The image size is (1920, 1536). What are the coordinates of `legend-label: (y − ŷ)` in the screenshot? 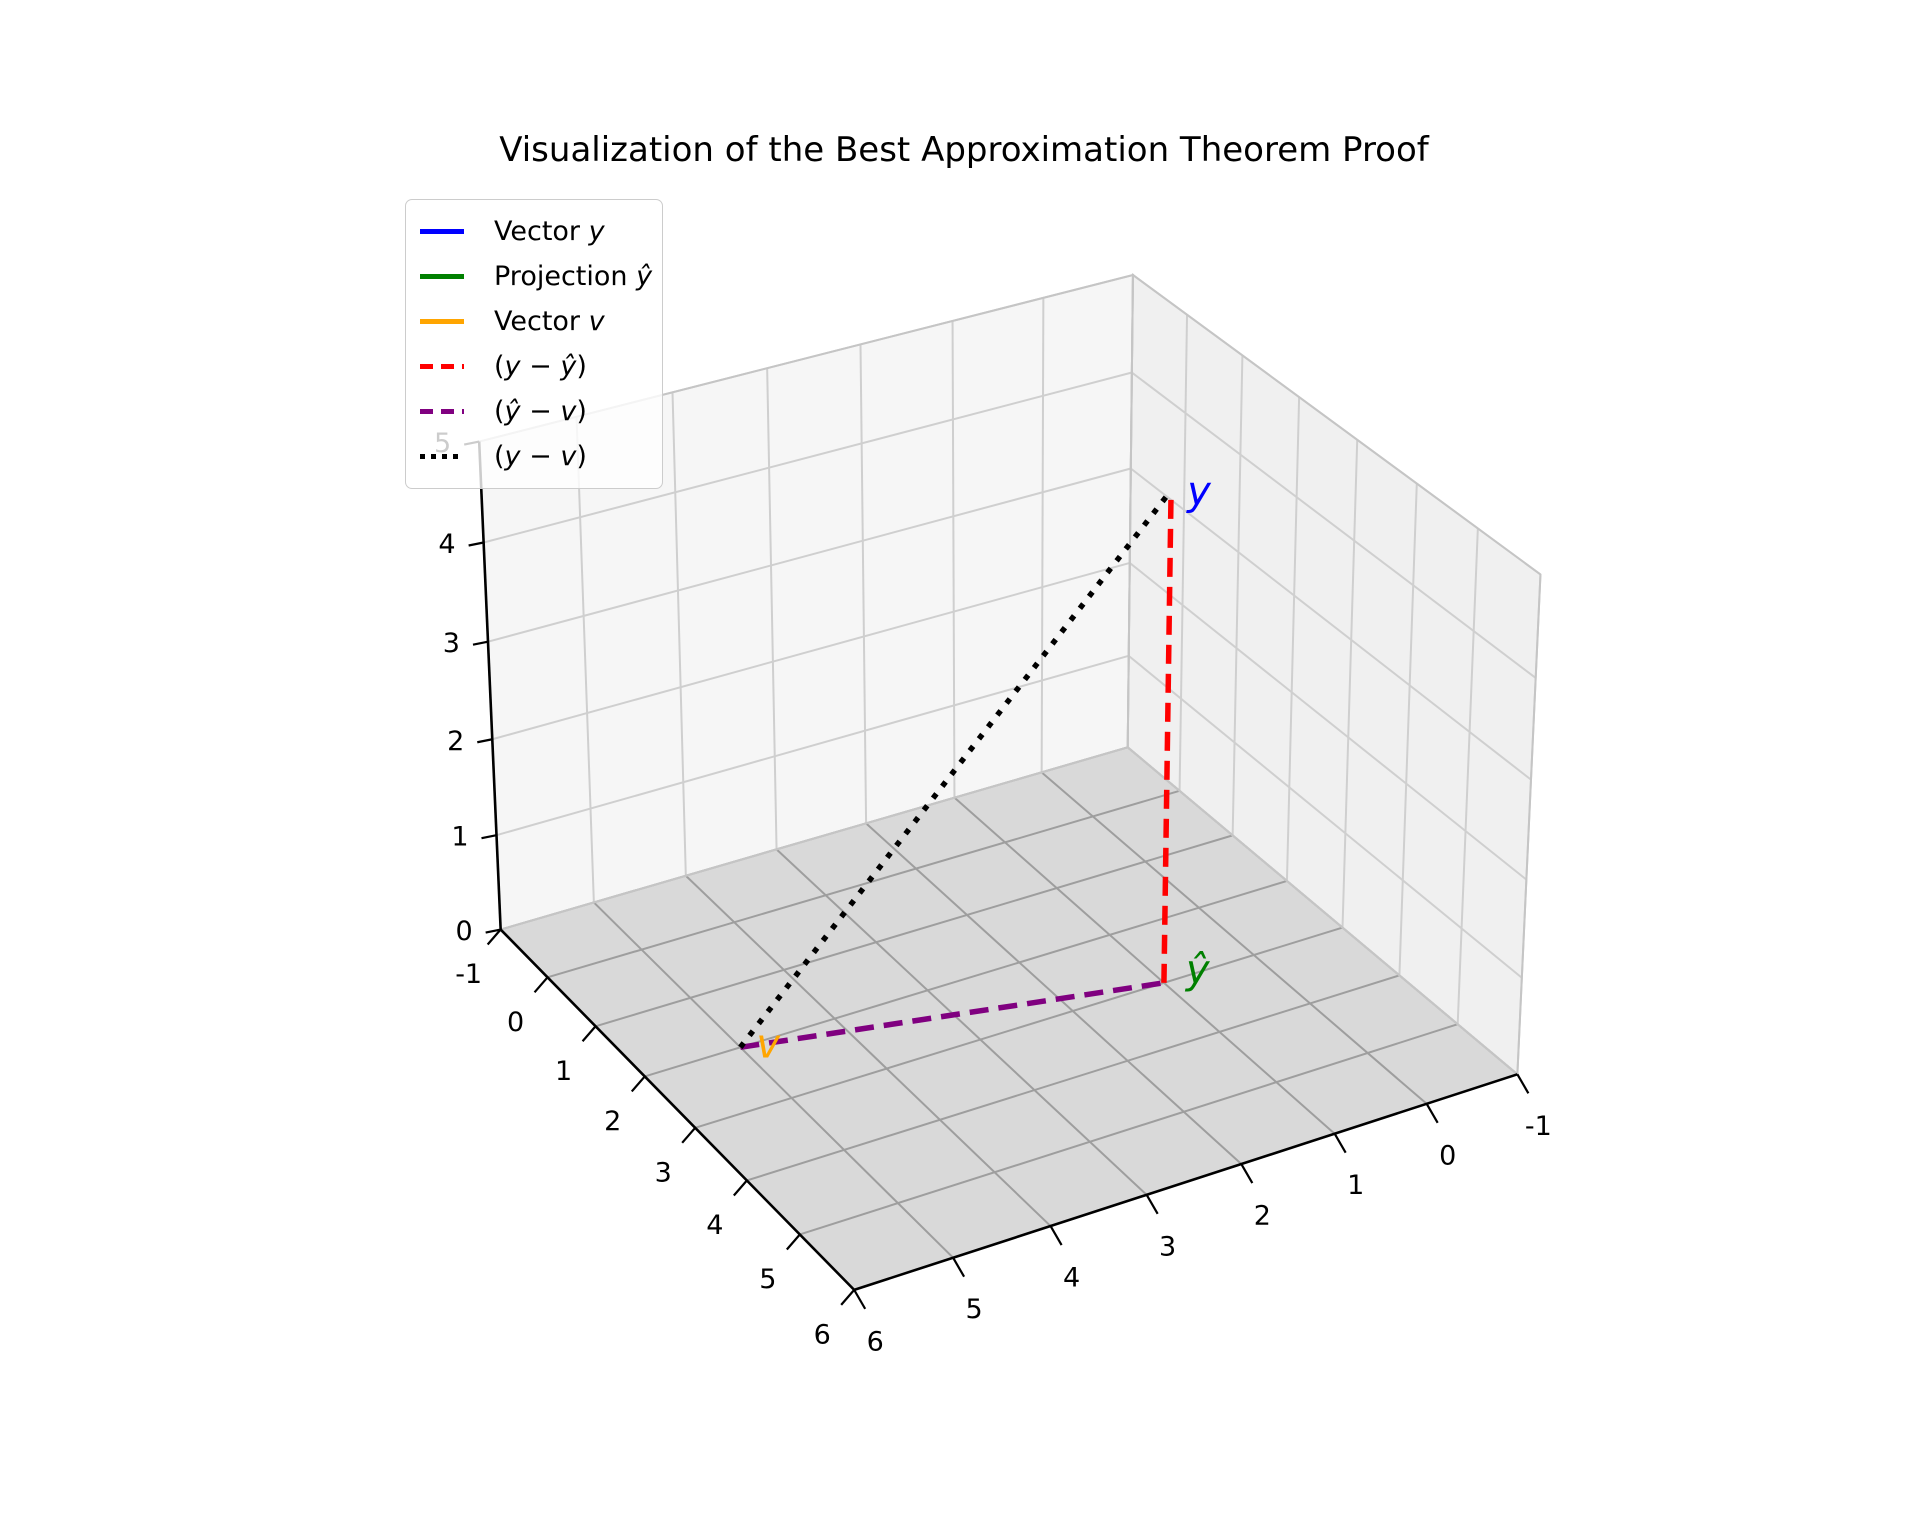 It's located at (540, 366).